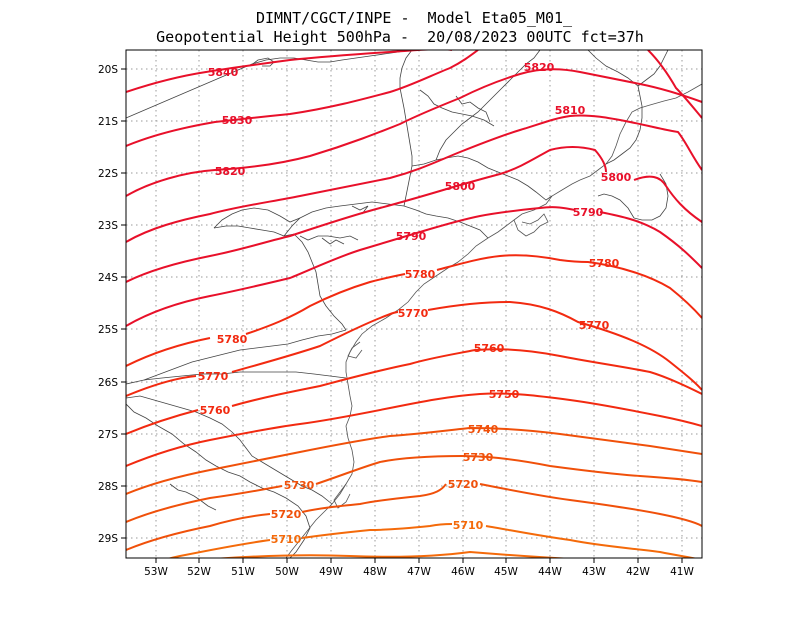  What do you see at coordinates (287, 572) in the screenshot?
I see `lon-tick-label: 50W` at bounding box center [287, 572].